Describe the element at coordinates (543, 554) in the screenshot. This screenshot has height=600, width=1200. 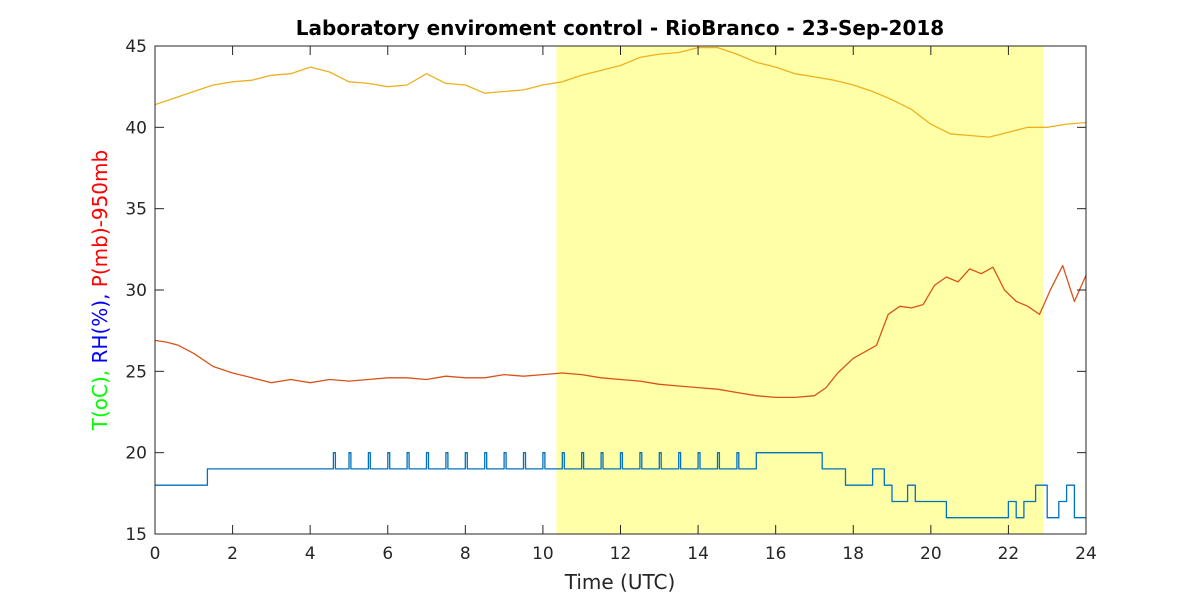
I see `x-tick-label: 10` at that location.